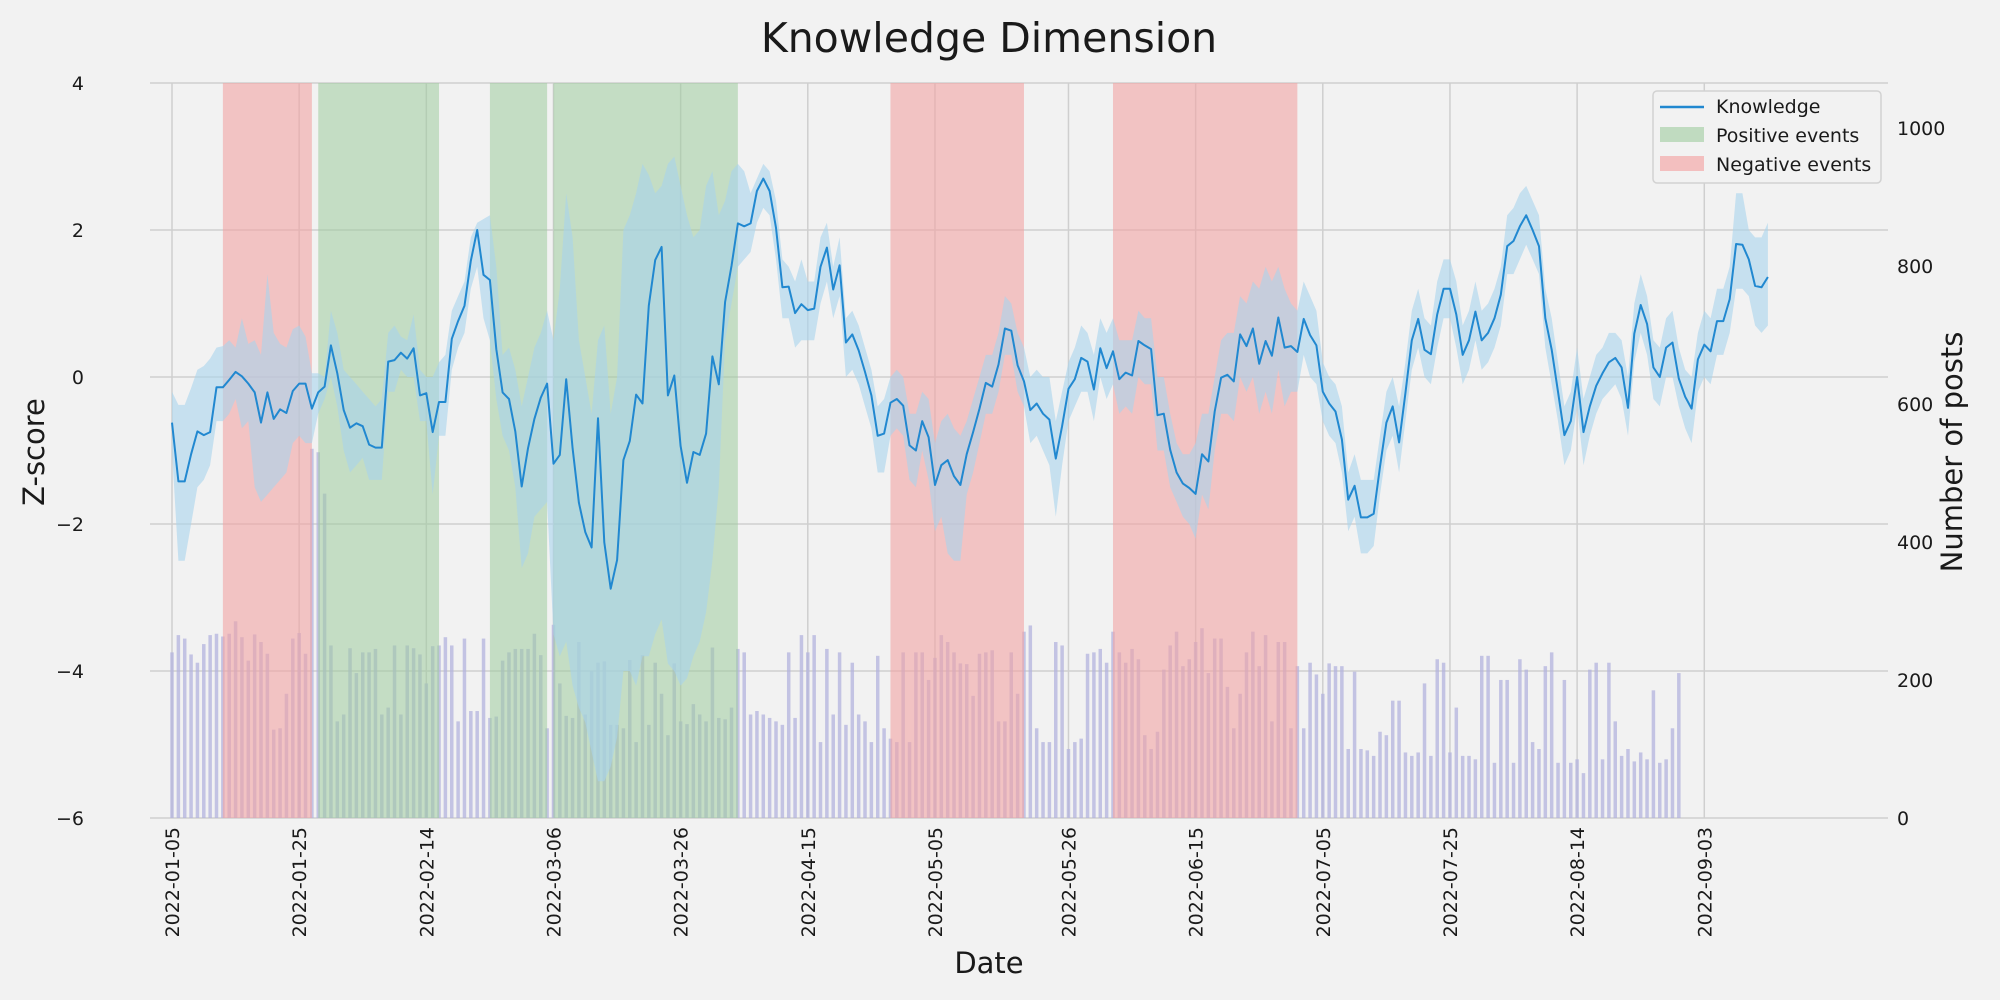  Describe the element at coordinates (70, 672) in the screenshot. I see `y-tick-label: −4` at that location.